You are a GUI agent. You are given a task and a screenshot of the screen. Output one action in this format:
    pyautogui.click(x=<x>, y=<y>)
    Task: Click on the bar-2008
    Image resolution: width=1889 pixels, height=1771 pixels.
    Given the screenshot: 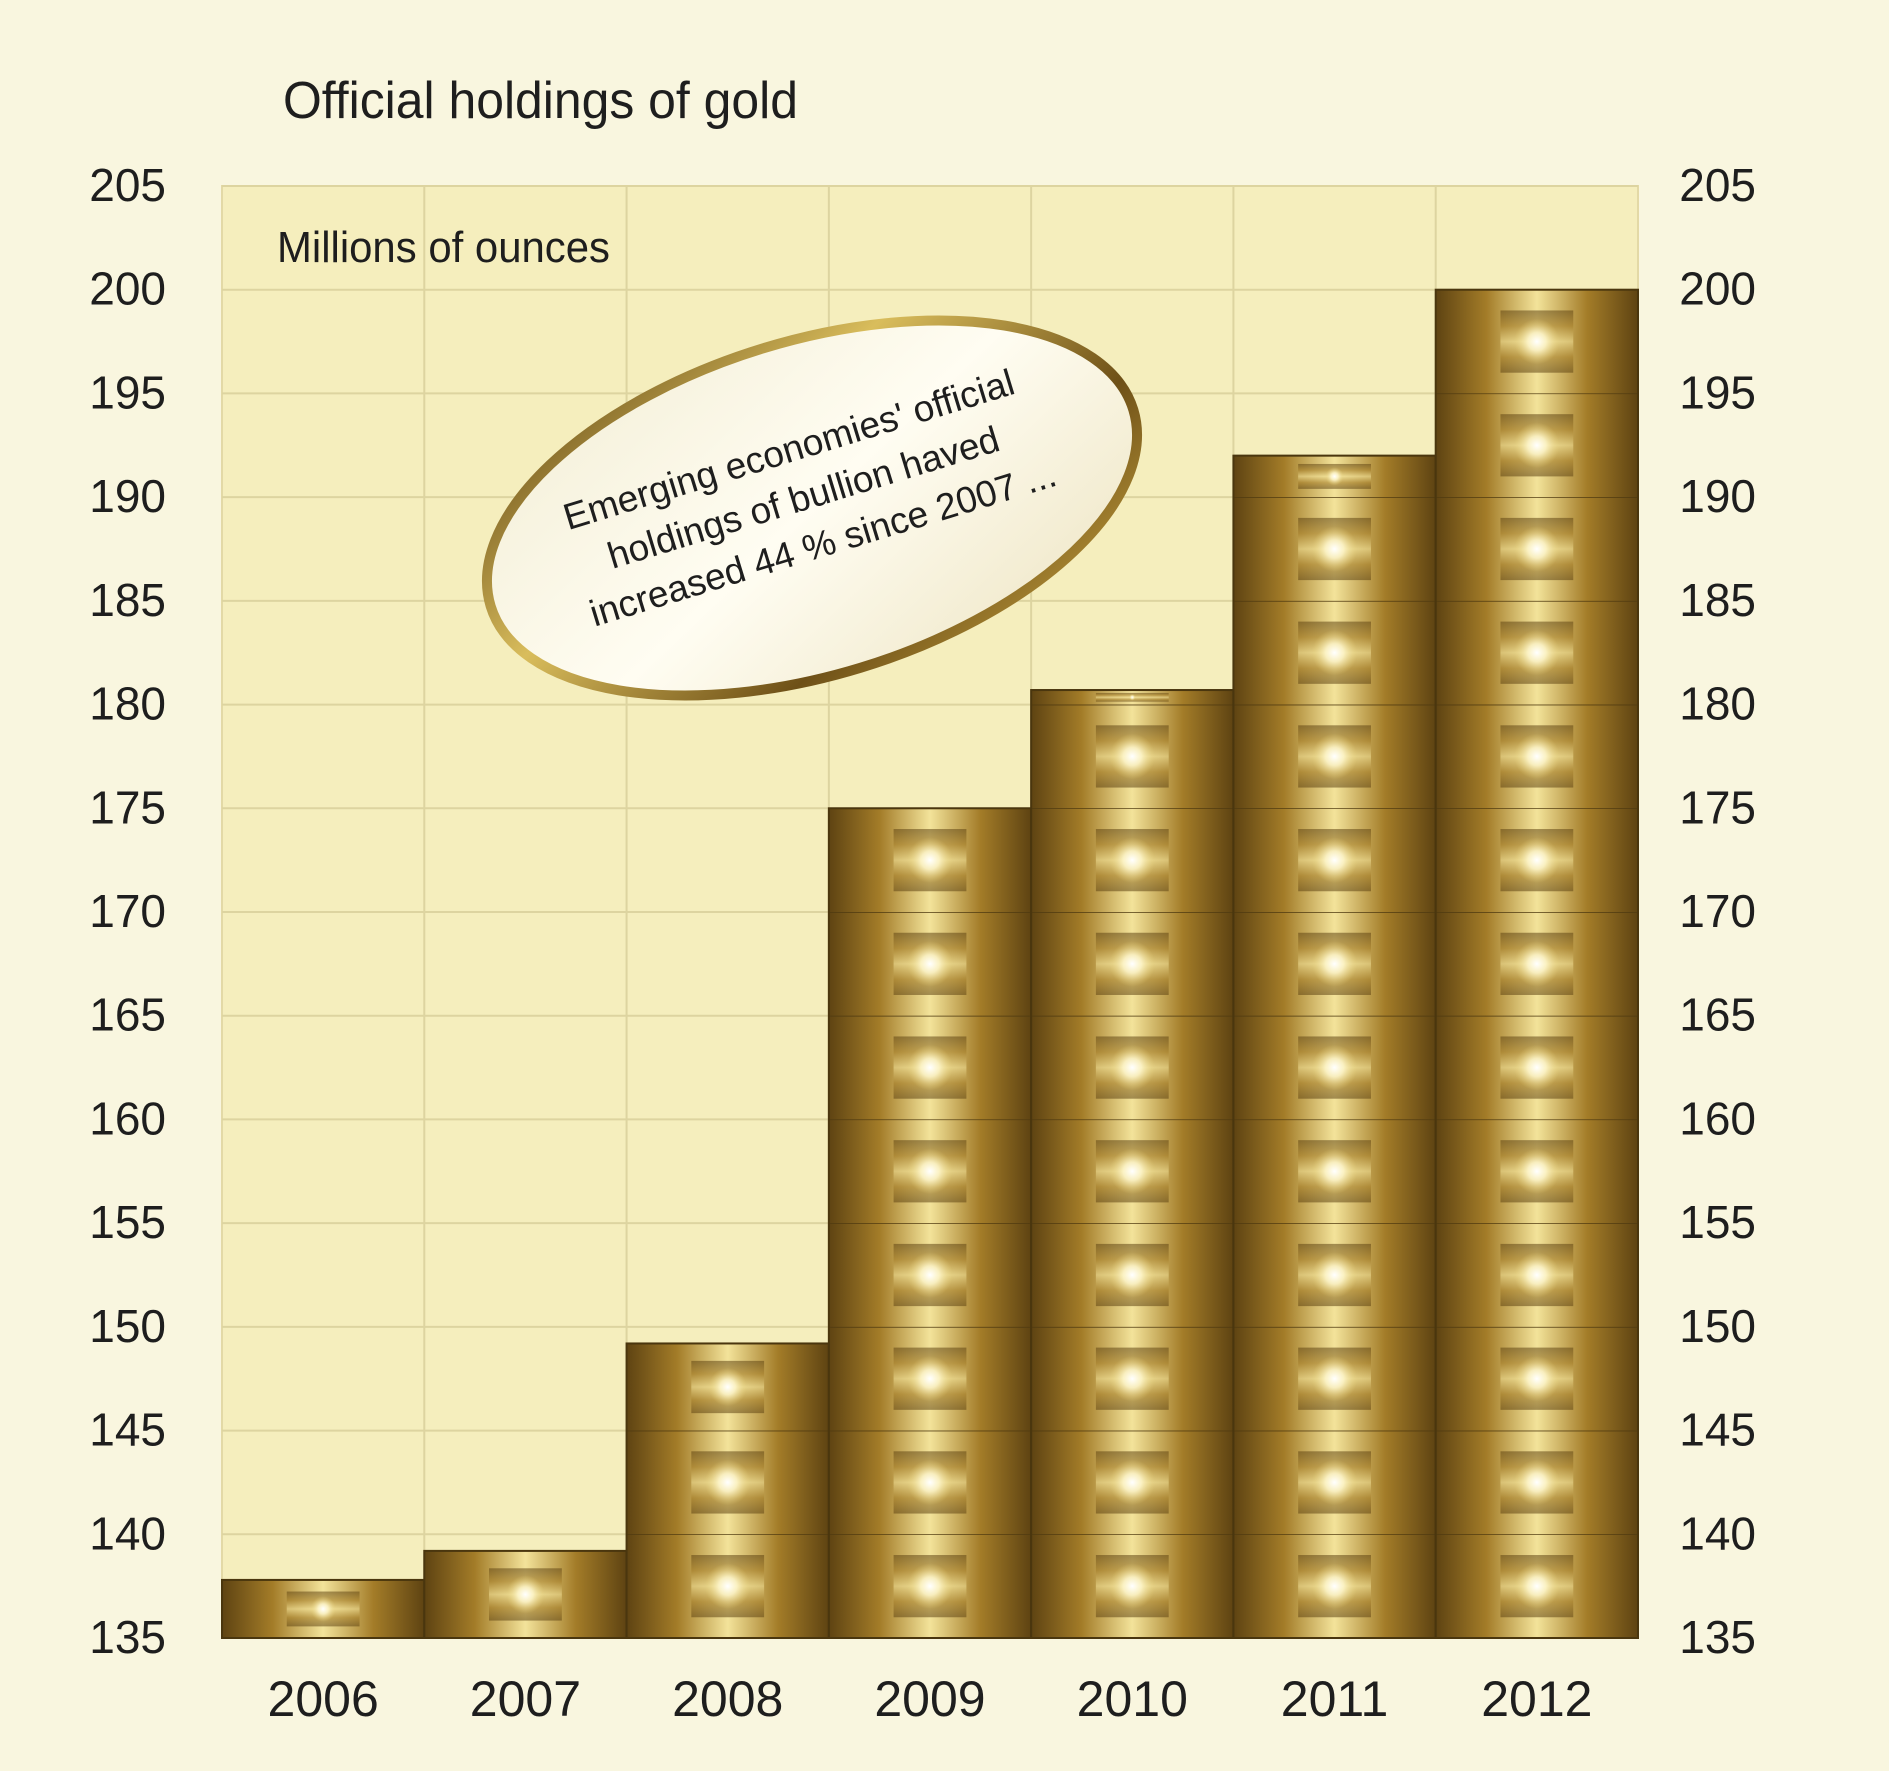 What is the action you would take?
    pyautogui.click(x=727, y=1490)
    